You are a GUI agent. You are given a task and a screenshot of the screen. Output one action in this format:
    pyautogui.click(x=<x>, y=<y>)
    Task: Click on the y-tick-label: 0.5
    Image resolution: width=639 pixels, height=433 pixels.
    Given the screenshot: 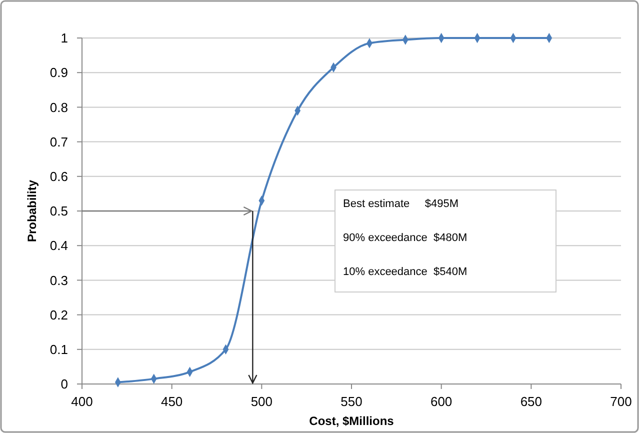 What is the action you would take?
    pyautogui.click(x=59, y=211)
    